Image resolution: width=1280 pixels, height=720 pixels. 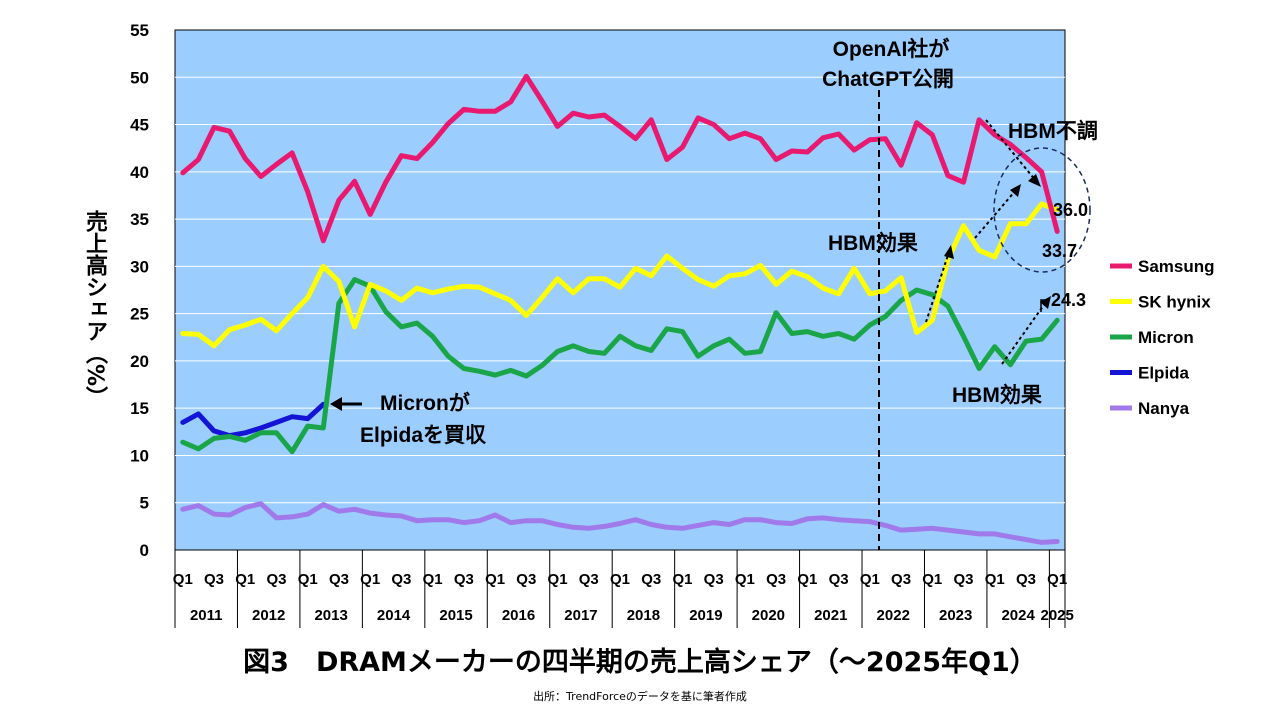 What do you see at coordinates (1166, 337) in the screenshot?
I see `legend-label: Micron` at bounding box center [1166, 337].